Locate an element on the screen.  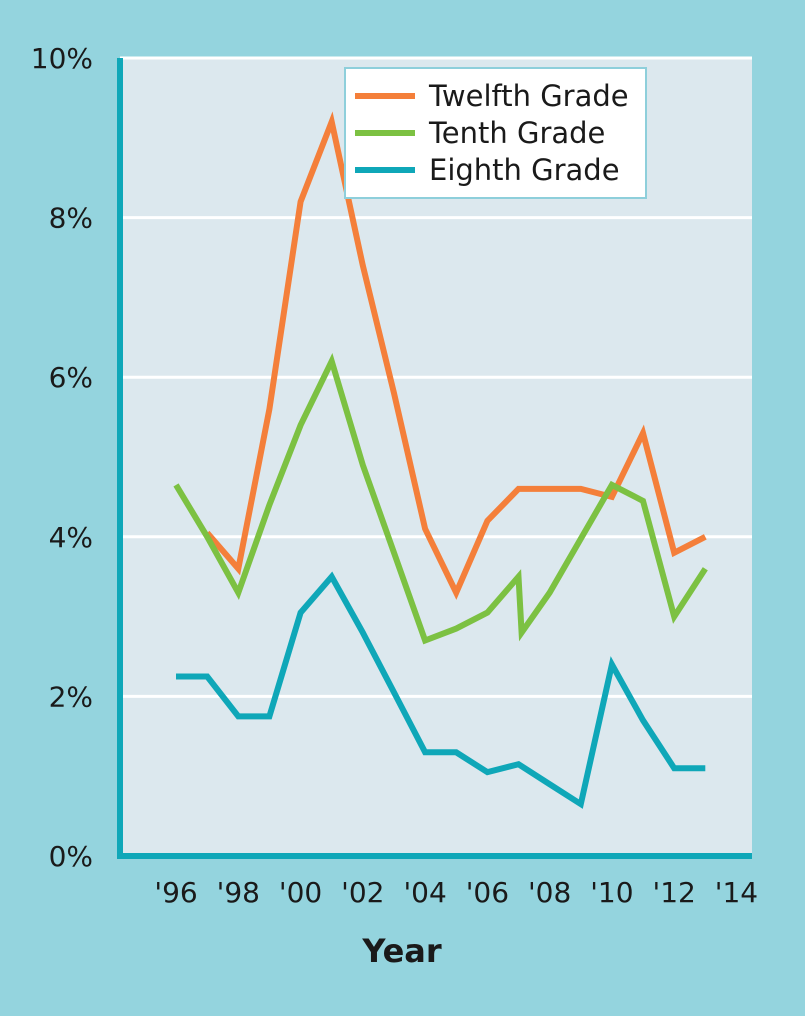
y-tick-label: 6% is located at coordinates (71, 377).